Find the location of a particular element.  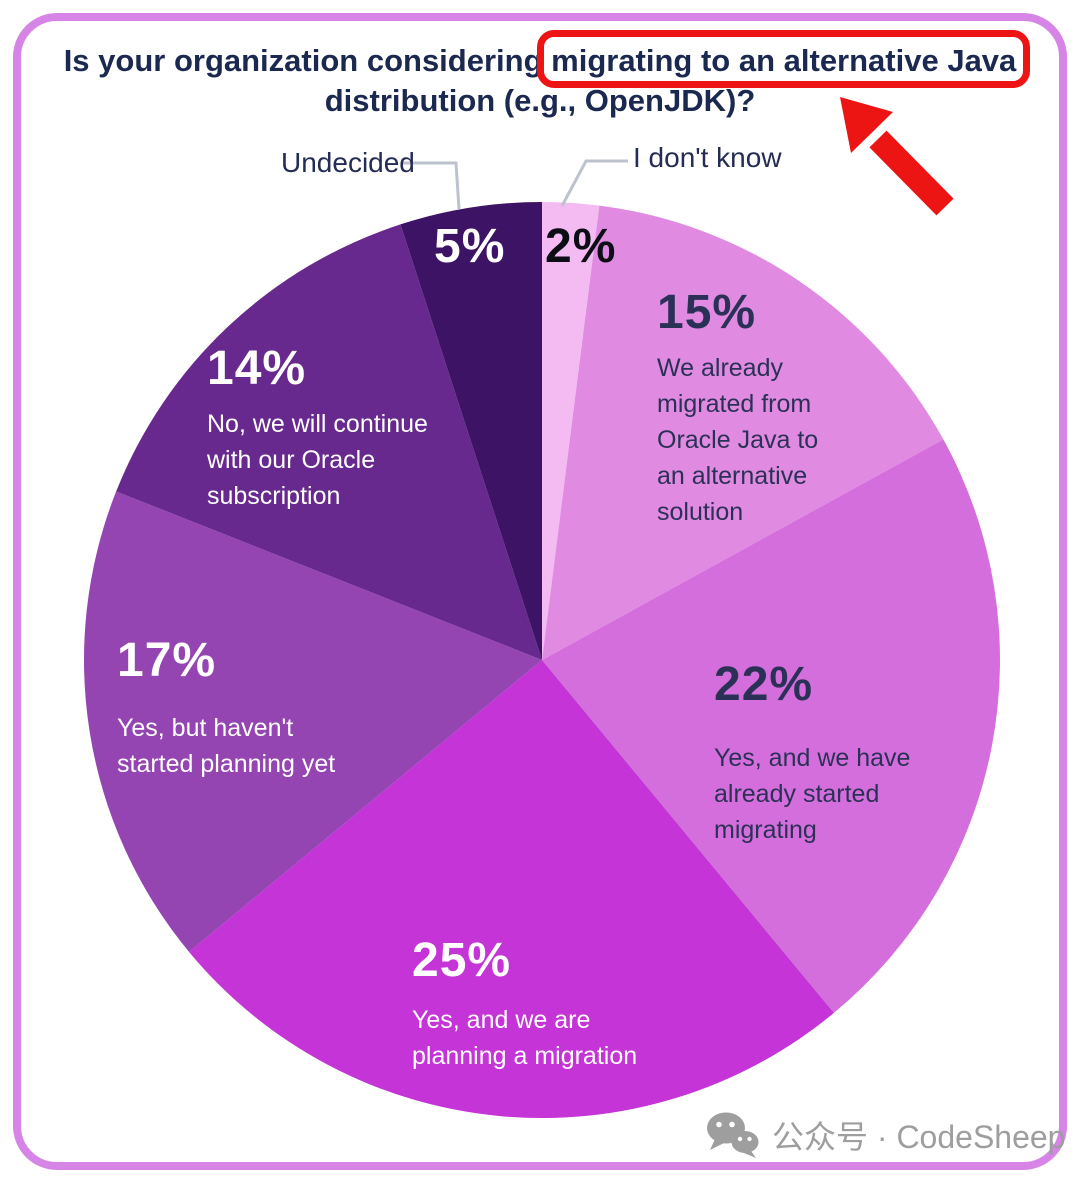

slice-pct-14: 14% is located at coordinates (257, 368).